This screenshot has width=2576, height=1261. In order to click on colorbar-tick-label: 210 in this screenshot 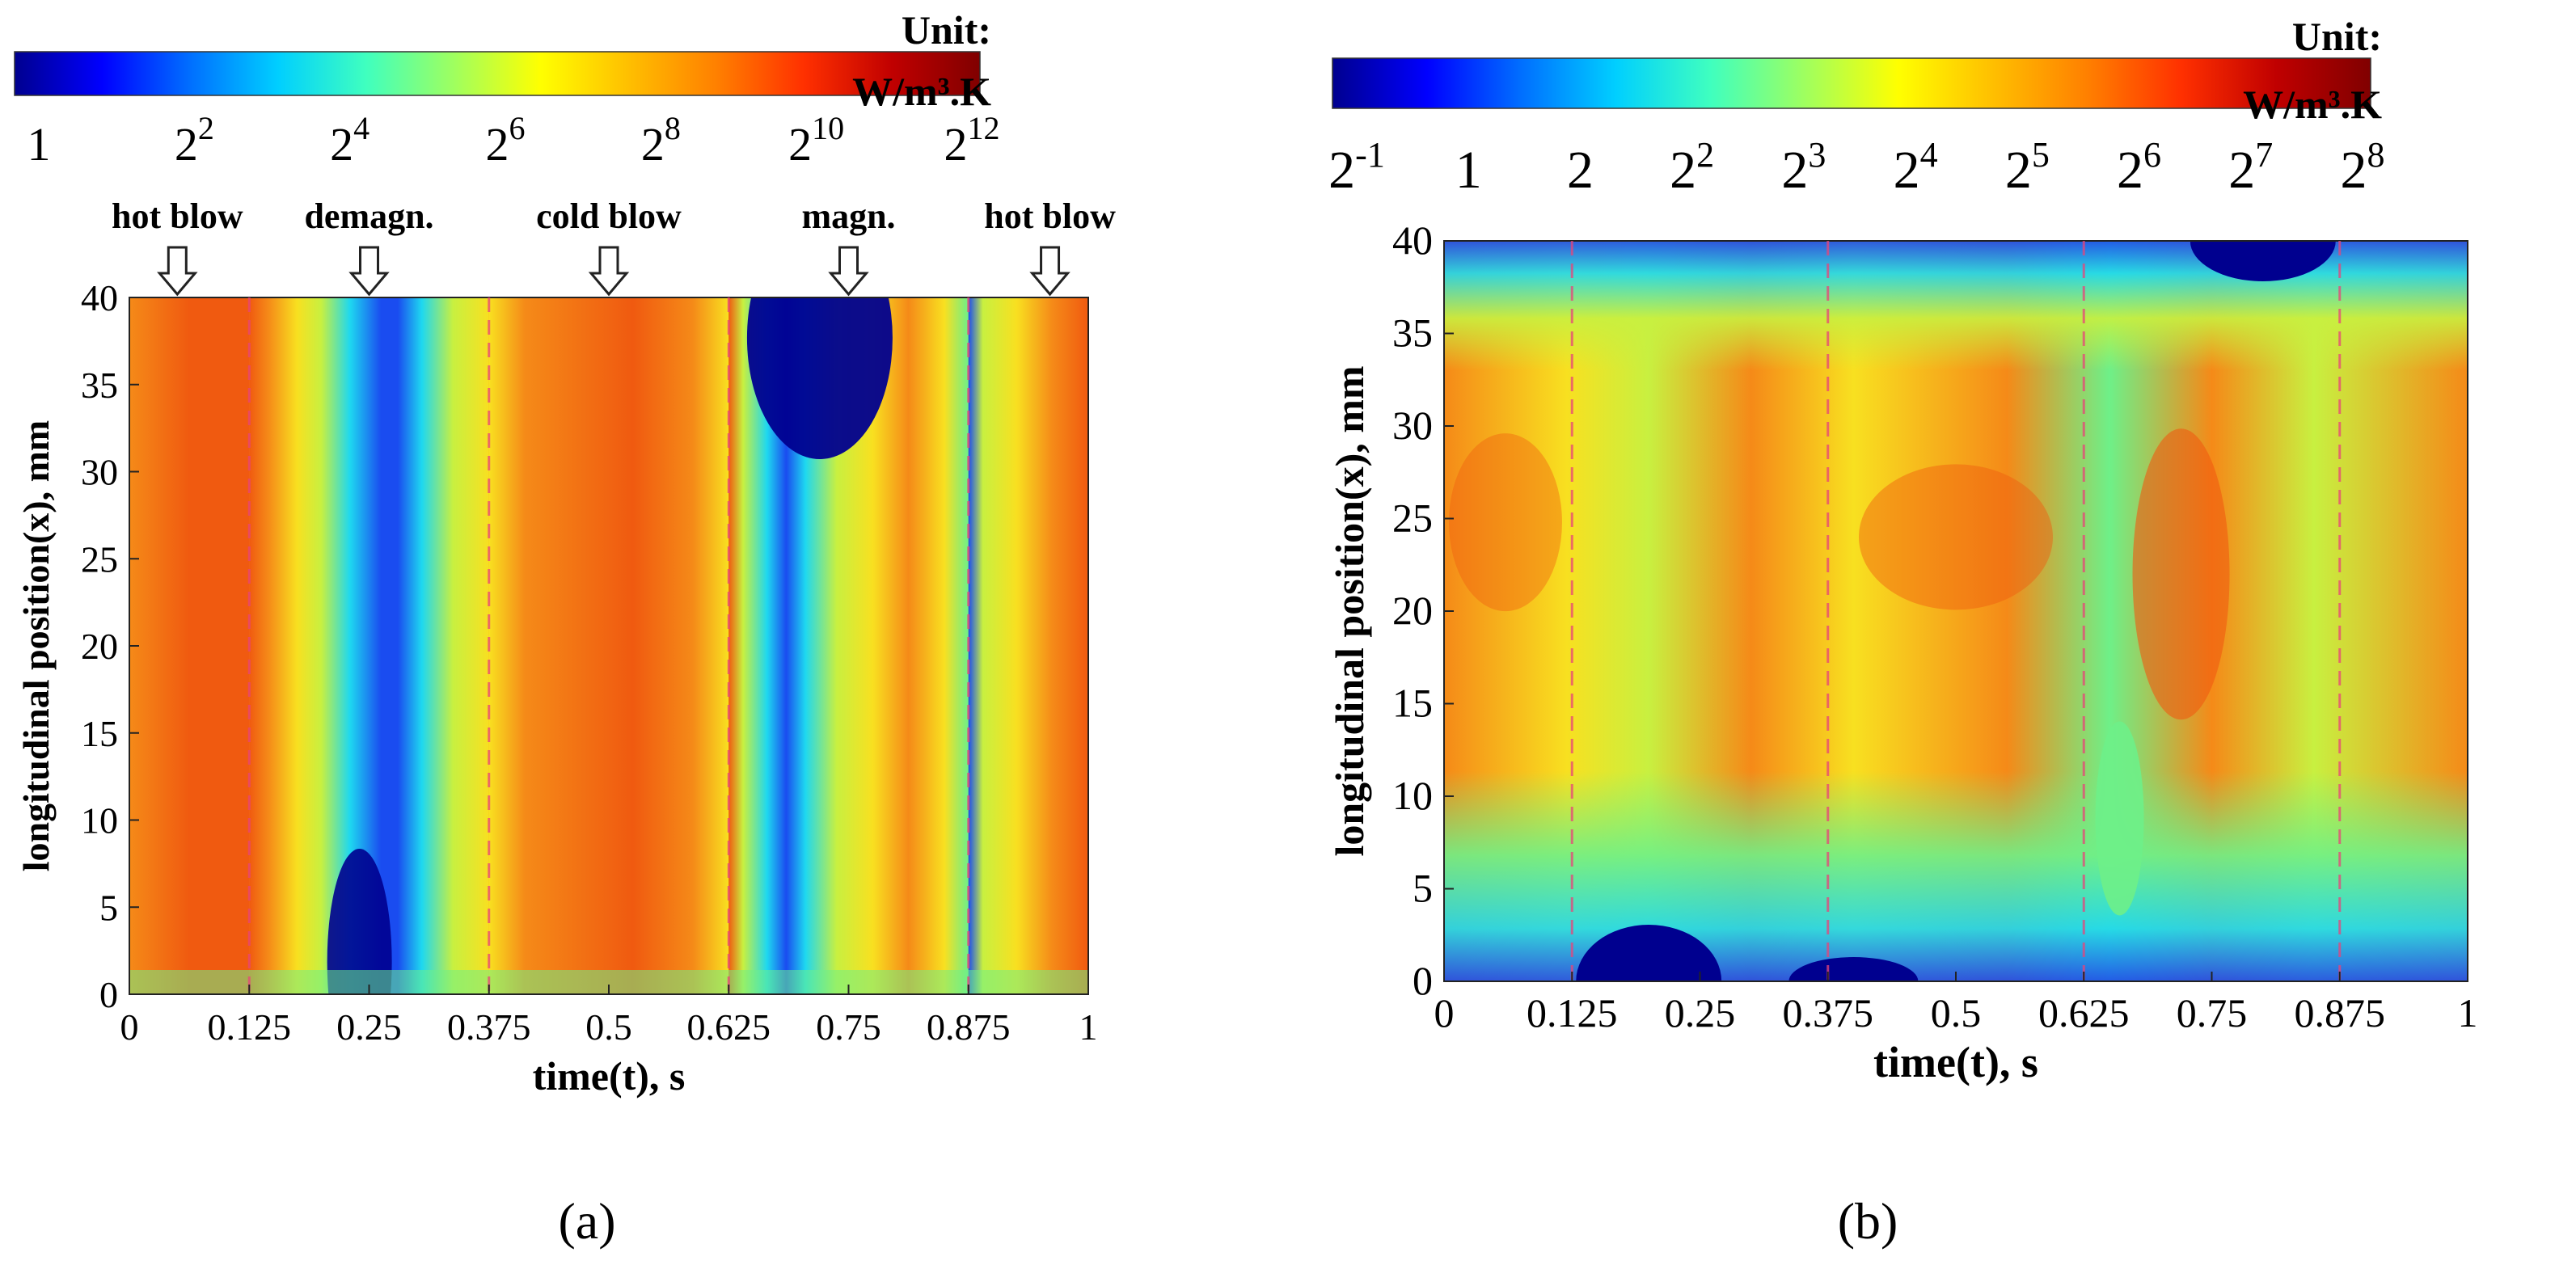, I will do `click(816, 140)`.